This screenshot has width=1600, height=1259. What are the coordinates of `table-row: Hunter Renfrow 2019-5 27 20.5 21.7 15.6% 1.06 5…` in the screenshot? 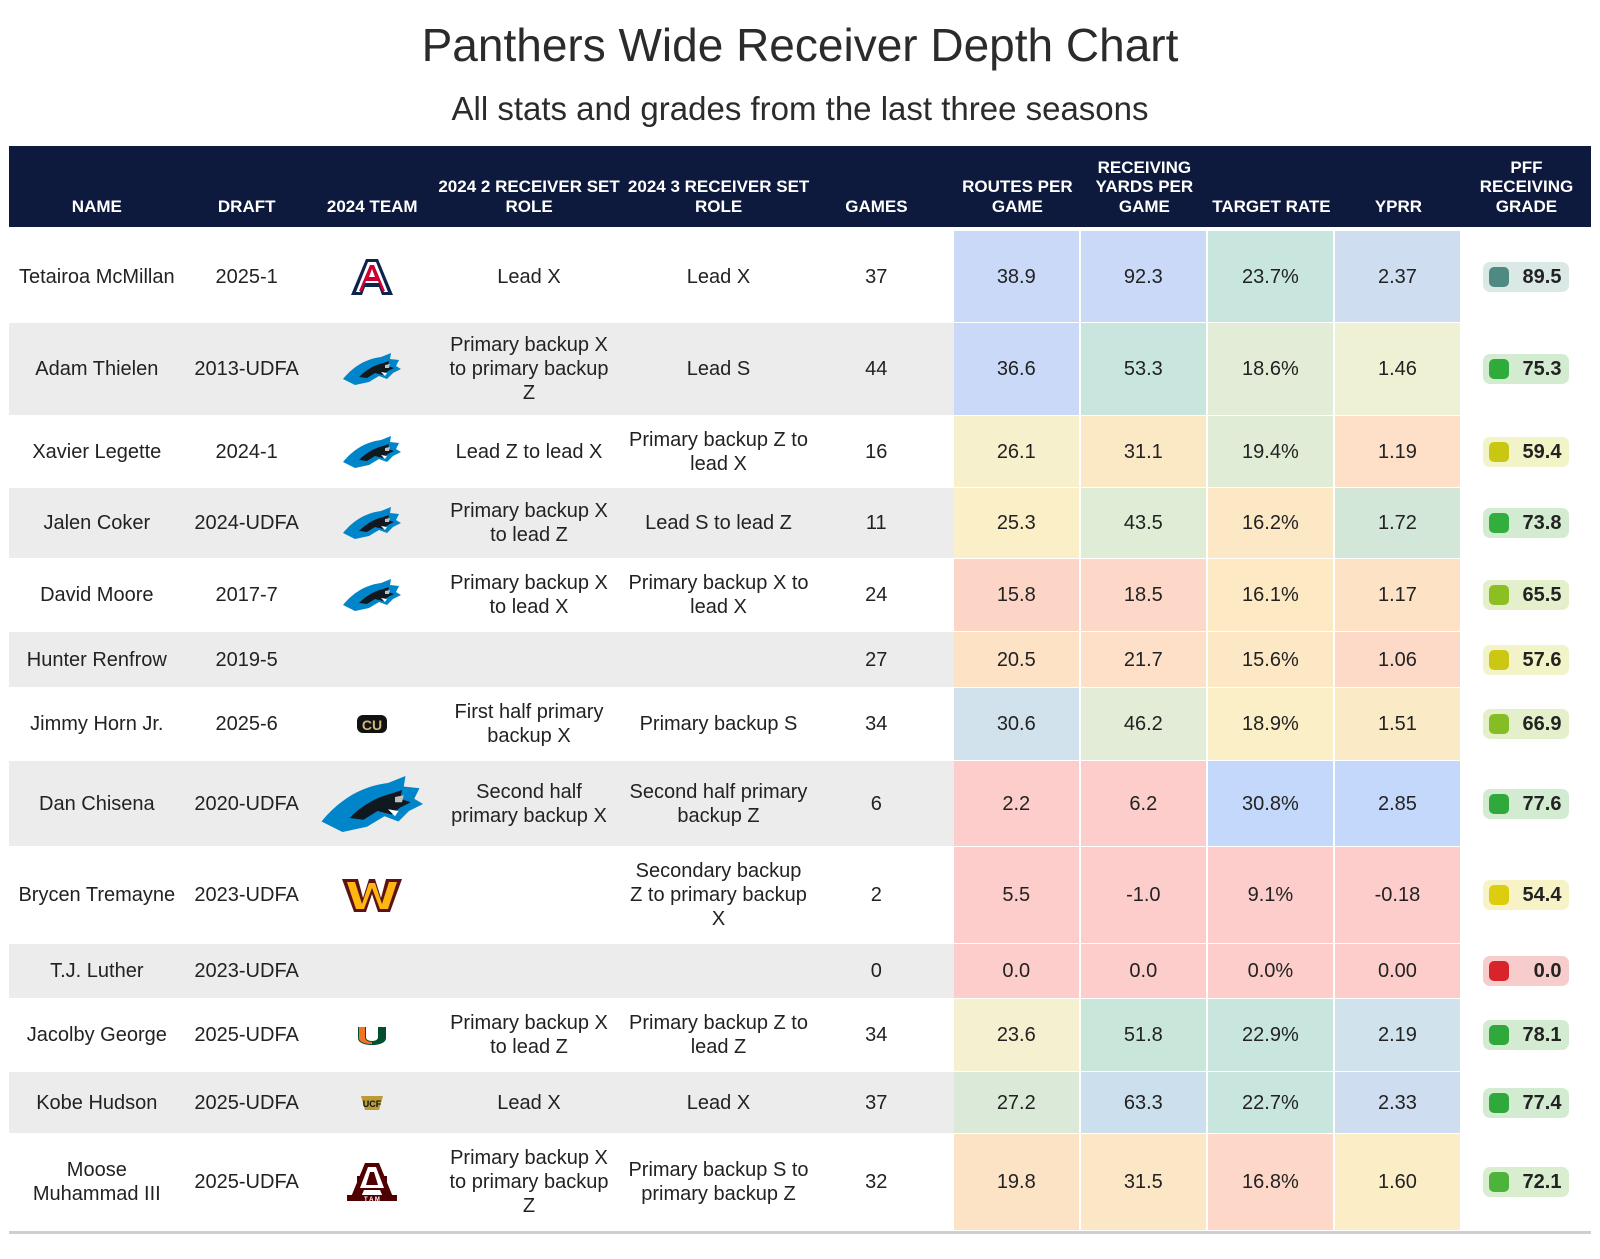 It's located at (800, 660).